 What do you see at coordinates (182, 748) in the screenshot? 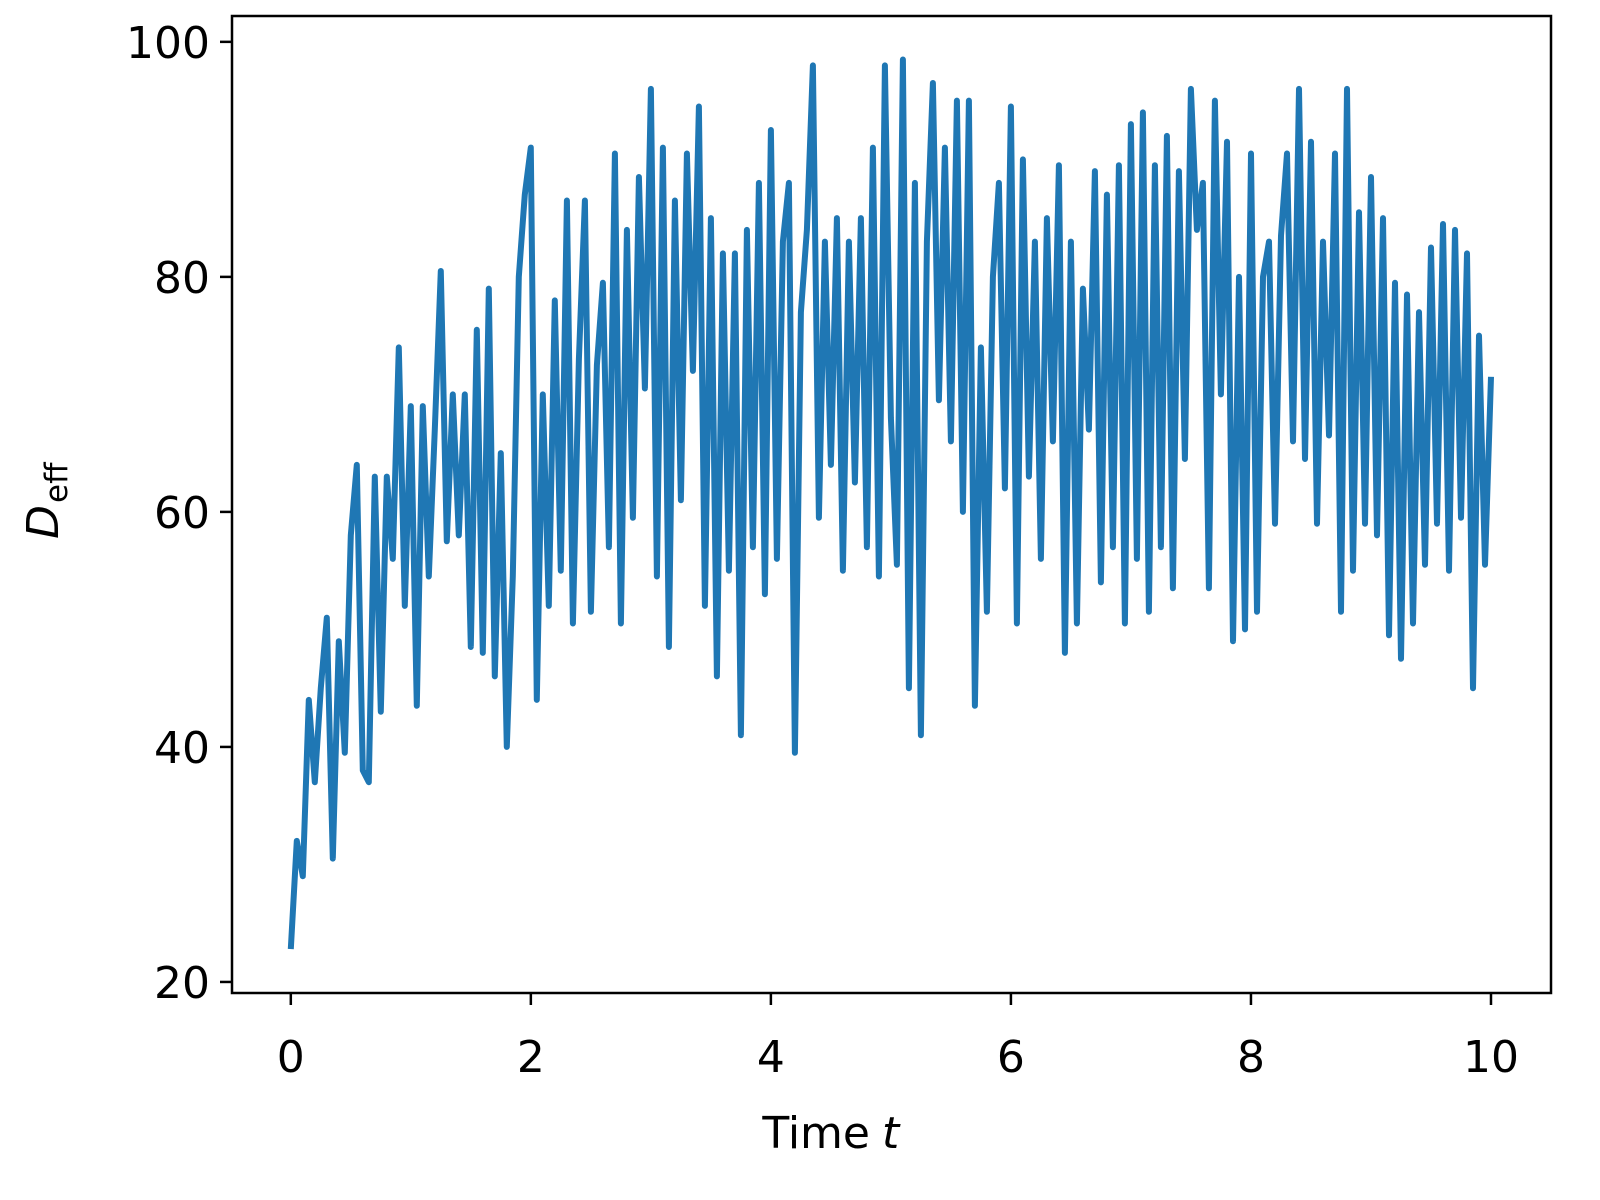
I see `y-tick-label: 40` at bounding box center [182, 748].